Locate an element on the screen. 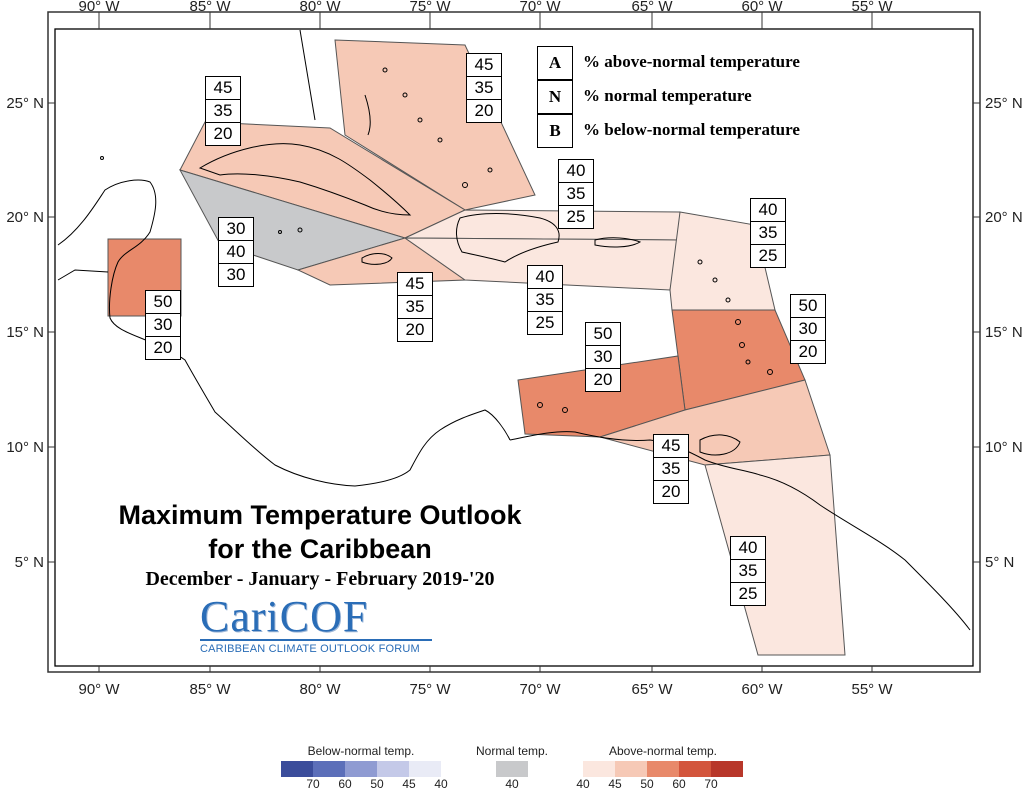  legend-text: % normal temperature is located at coordinates (667, 95).